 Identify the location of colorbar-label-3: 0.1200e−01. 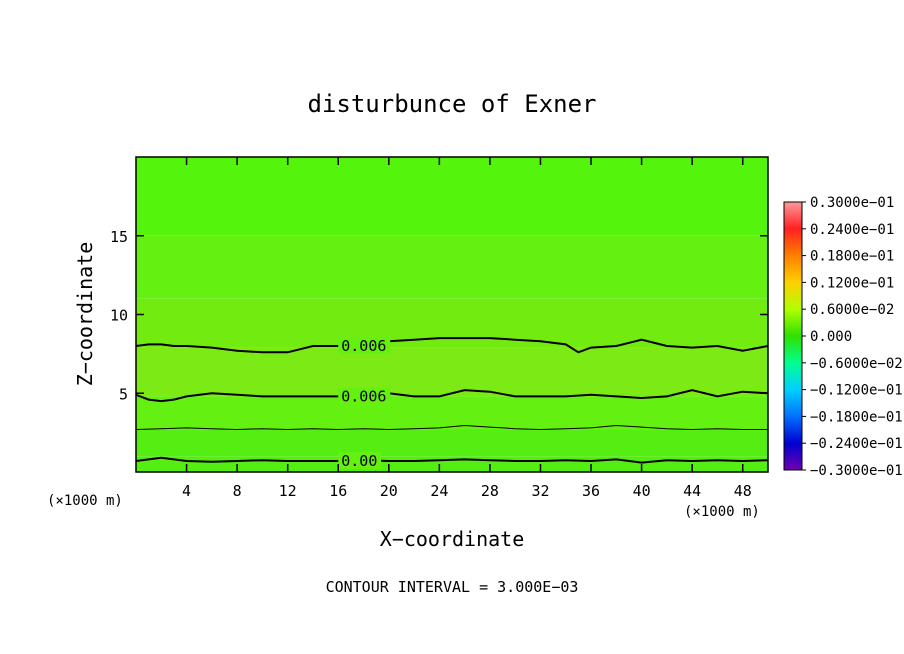
(852, 283).